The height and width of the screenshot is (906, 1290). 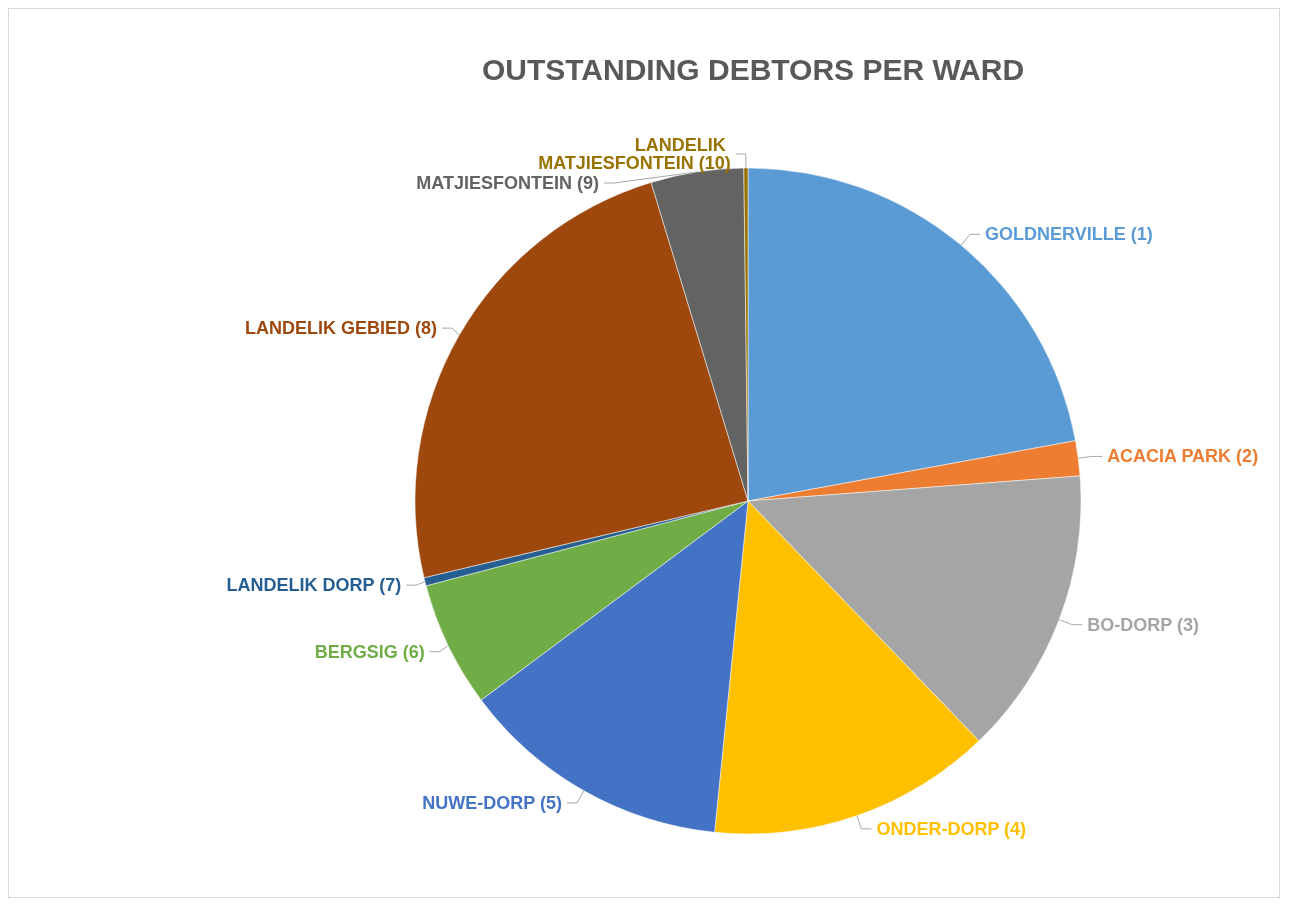 I want to click on slice-label: ACACIA PARK (2), so click(x=1183, y=456).